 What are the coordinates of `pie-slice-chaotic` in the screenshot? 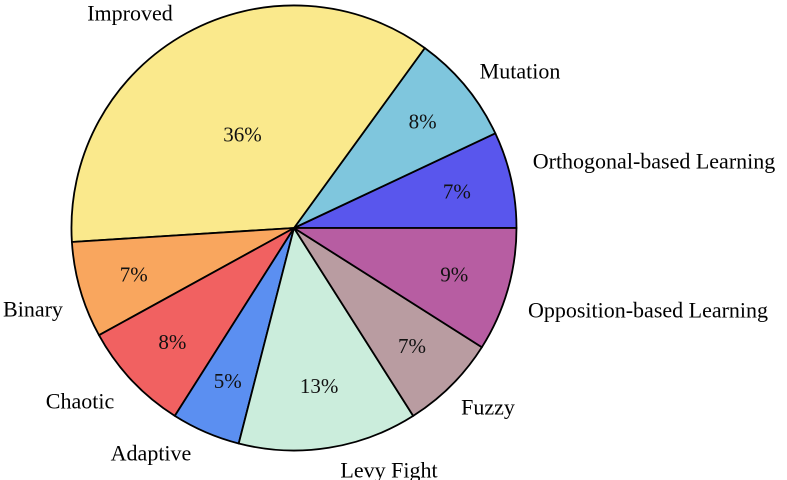 It's located at (196, 322).